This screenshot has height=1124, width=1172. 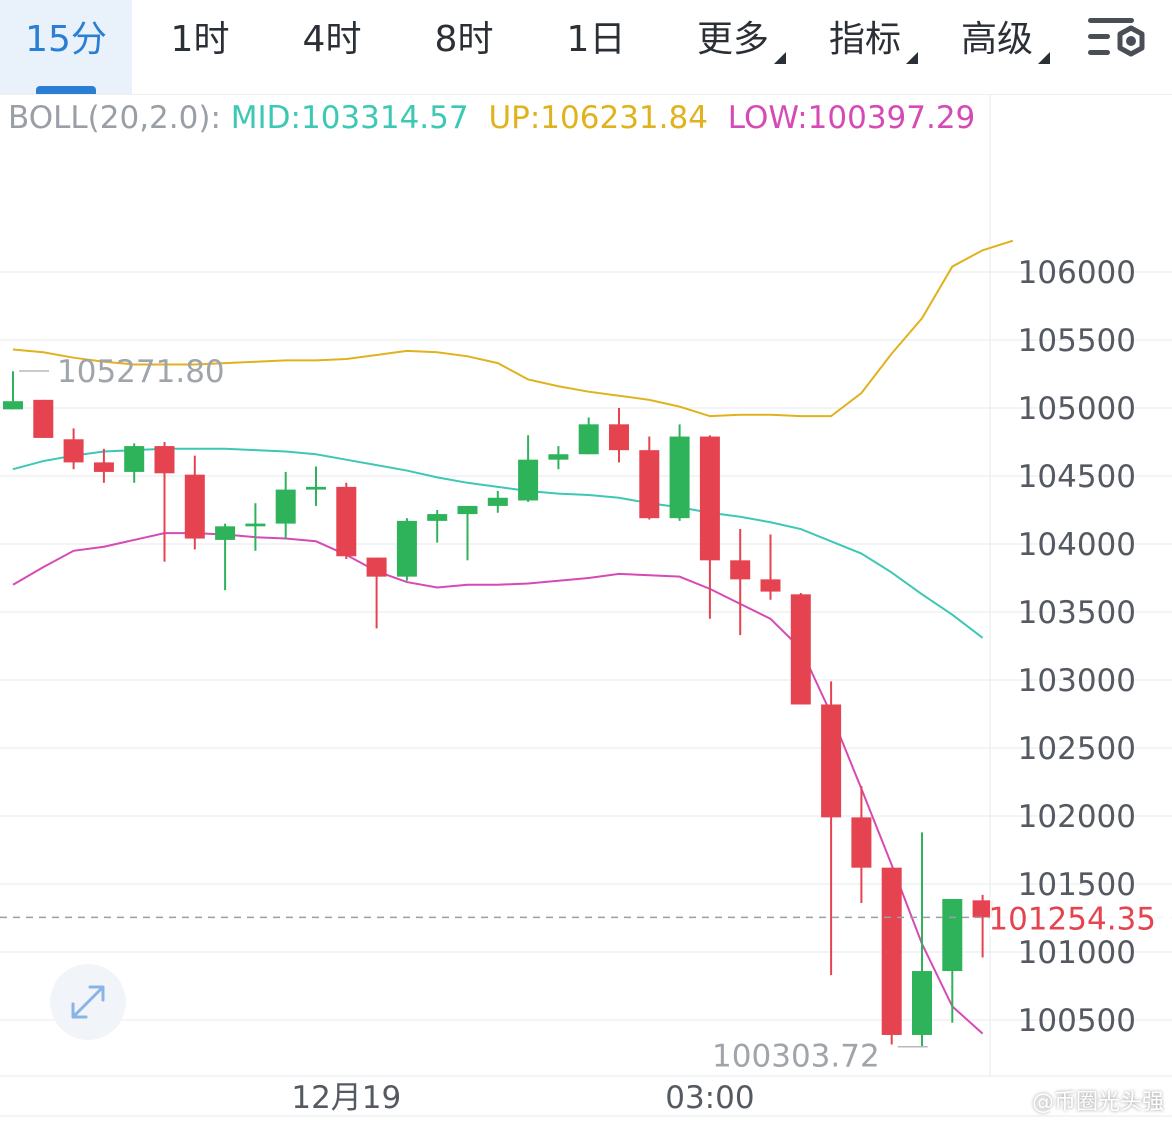 I want to click on tab-label: 4时, so click(x=332, y=39).